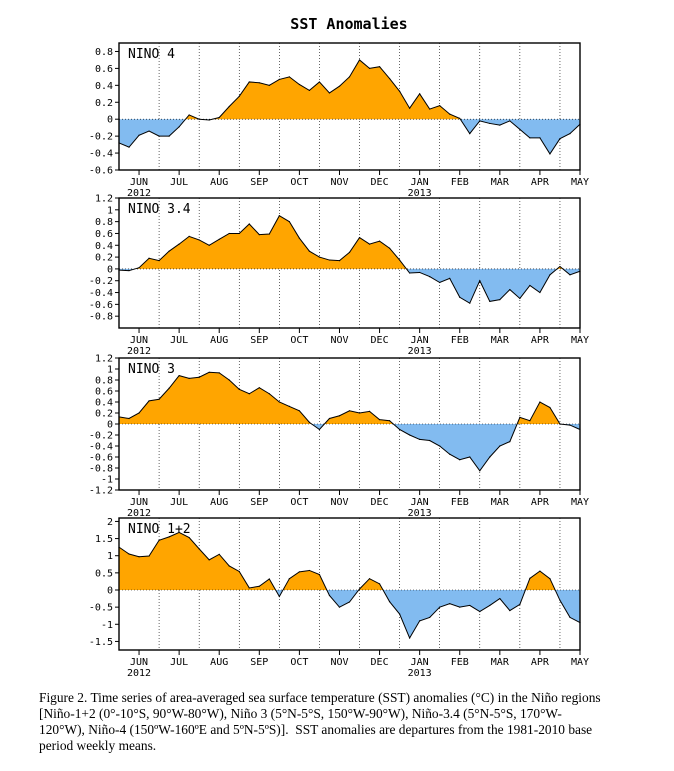 The height and width of the screenshot is (771, 674). What do you see at coordinates (110, 522) in the screenshot?
I see `y-tick-label: 2` at bounding box center [110, 522].